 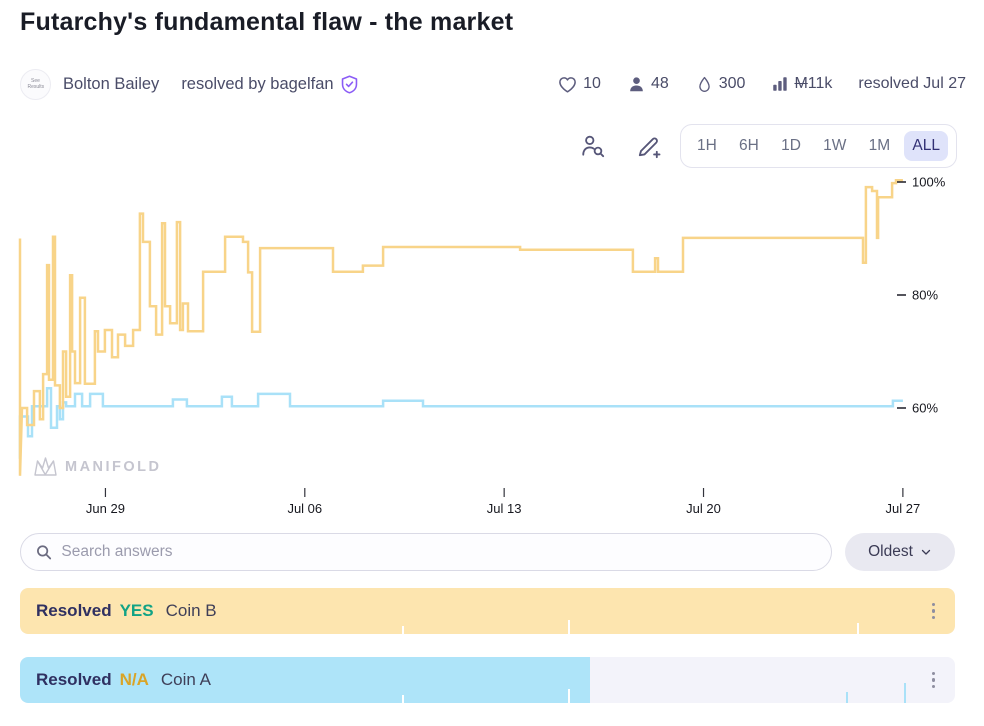 What do you see at coordinates (304, 508) in the screenshot?
I see `svg-text: Jul 06` at bounding box center [304, 508].